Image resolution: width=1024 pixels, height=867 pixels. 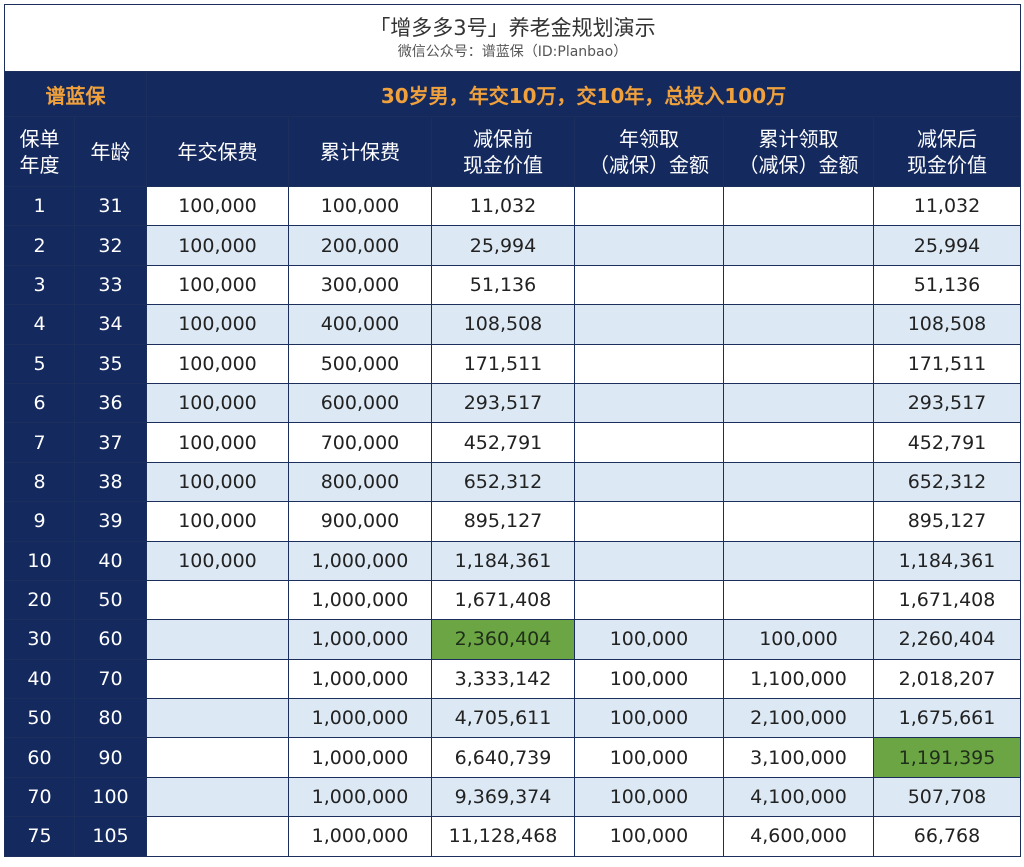 I want to click on table-cell: 293,517, so click(x=947, y=403).